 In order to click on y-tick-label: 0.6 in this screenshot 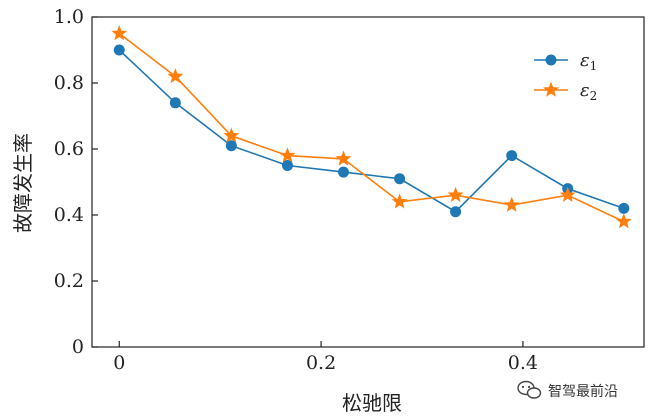, I will do `click(69, 149)`.